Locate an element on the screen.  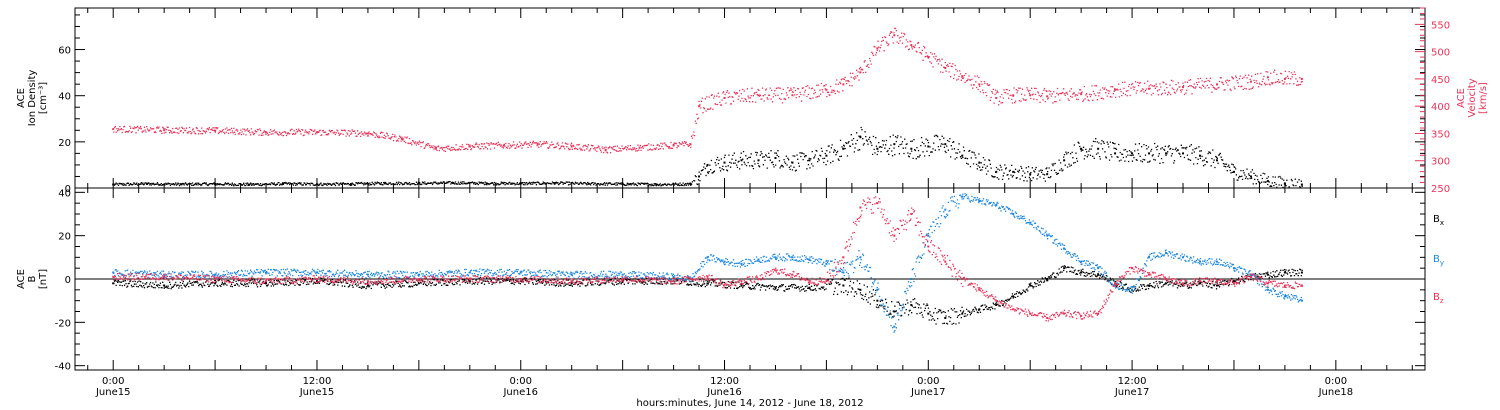
legend-bz: Bz is located at coordinates (1438, 298).